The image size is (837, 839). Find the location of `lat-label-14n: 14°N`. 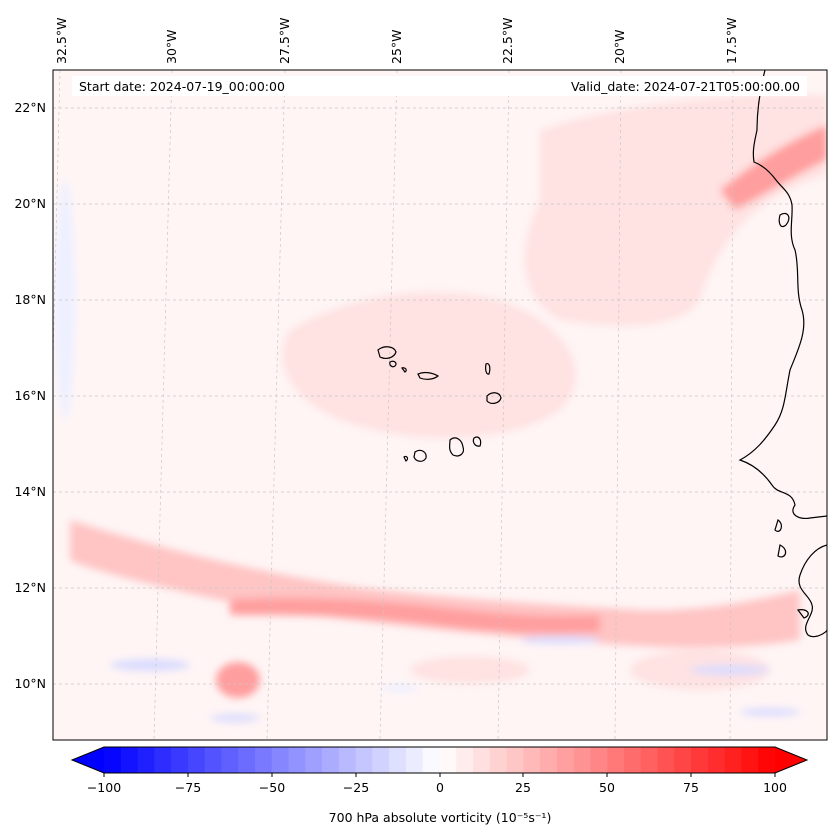

lat-label-14n: 14°N is located at coordinates (30, 491).